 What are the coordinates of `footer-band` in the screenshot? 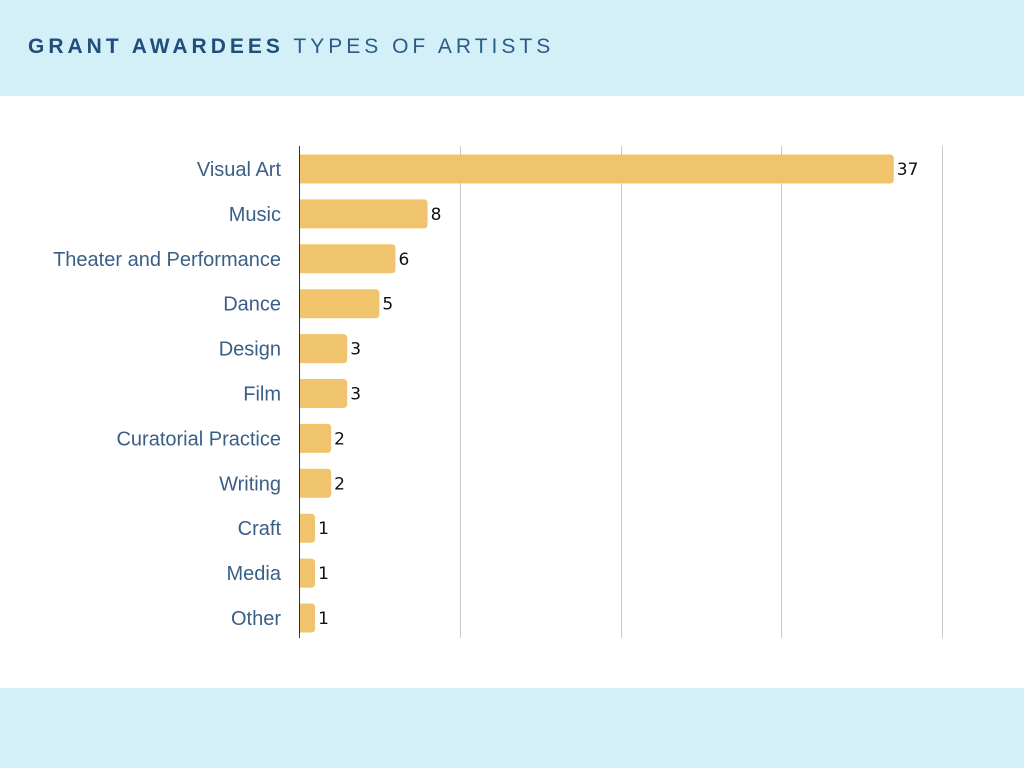 It's located at (512, 728).